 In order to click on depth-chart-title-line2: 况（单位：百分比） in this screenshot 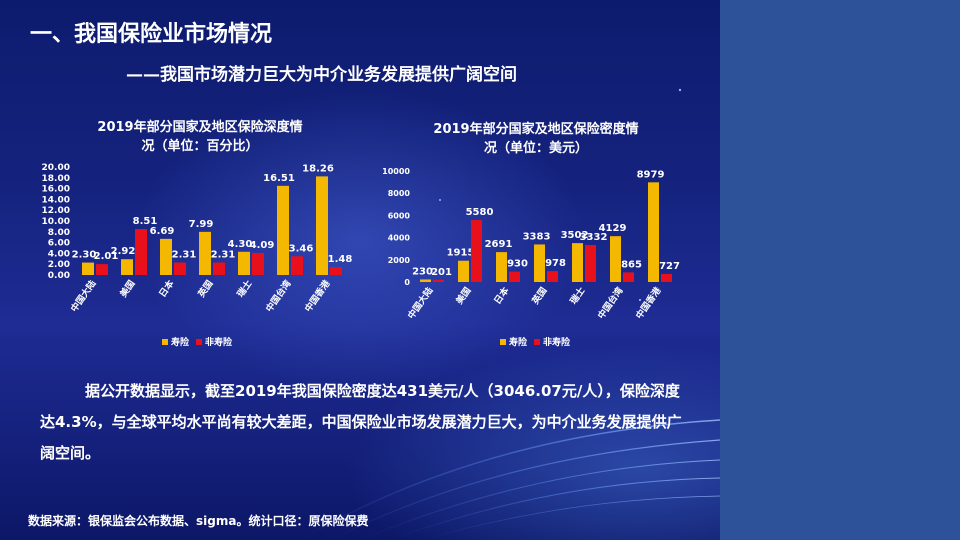, I will do `click(199, 146)`.